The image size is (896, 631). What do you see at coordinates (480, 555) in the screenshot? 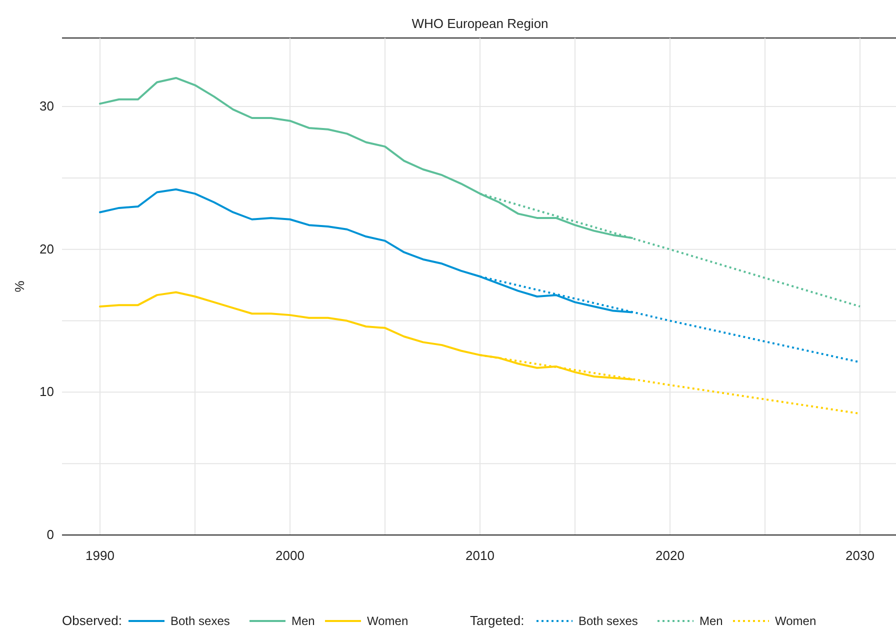
I see `x-tick-label: 2010` at bounding box center [480, 555].